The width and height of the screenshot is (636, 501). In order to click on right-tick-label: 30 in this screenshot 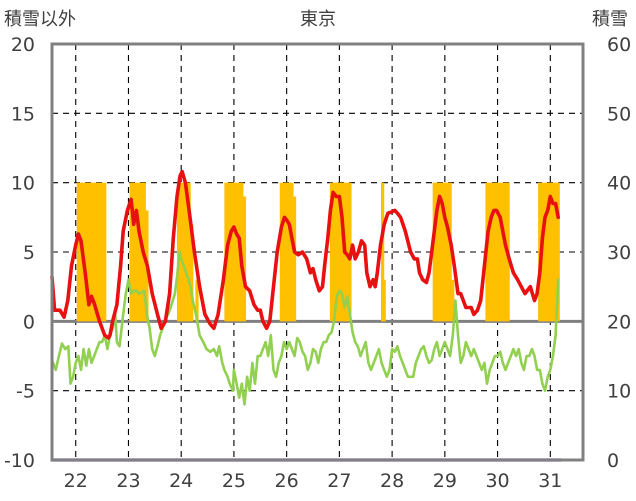, I will do `click(619, 253)`.